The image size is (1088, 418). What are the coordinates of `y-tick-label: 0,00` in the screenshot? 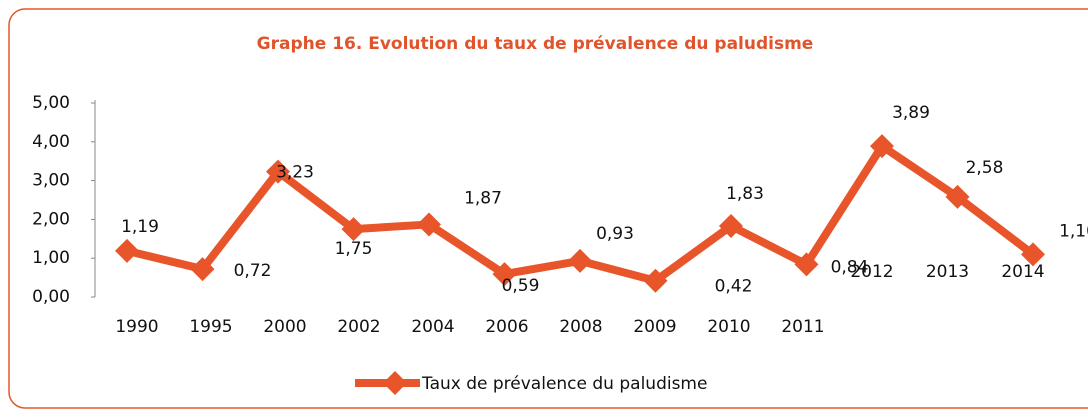 It's located at (51, 297).